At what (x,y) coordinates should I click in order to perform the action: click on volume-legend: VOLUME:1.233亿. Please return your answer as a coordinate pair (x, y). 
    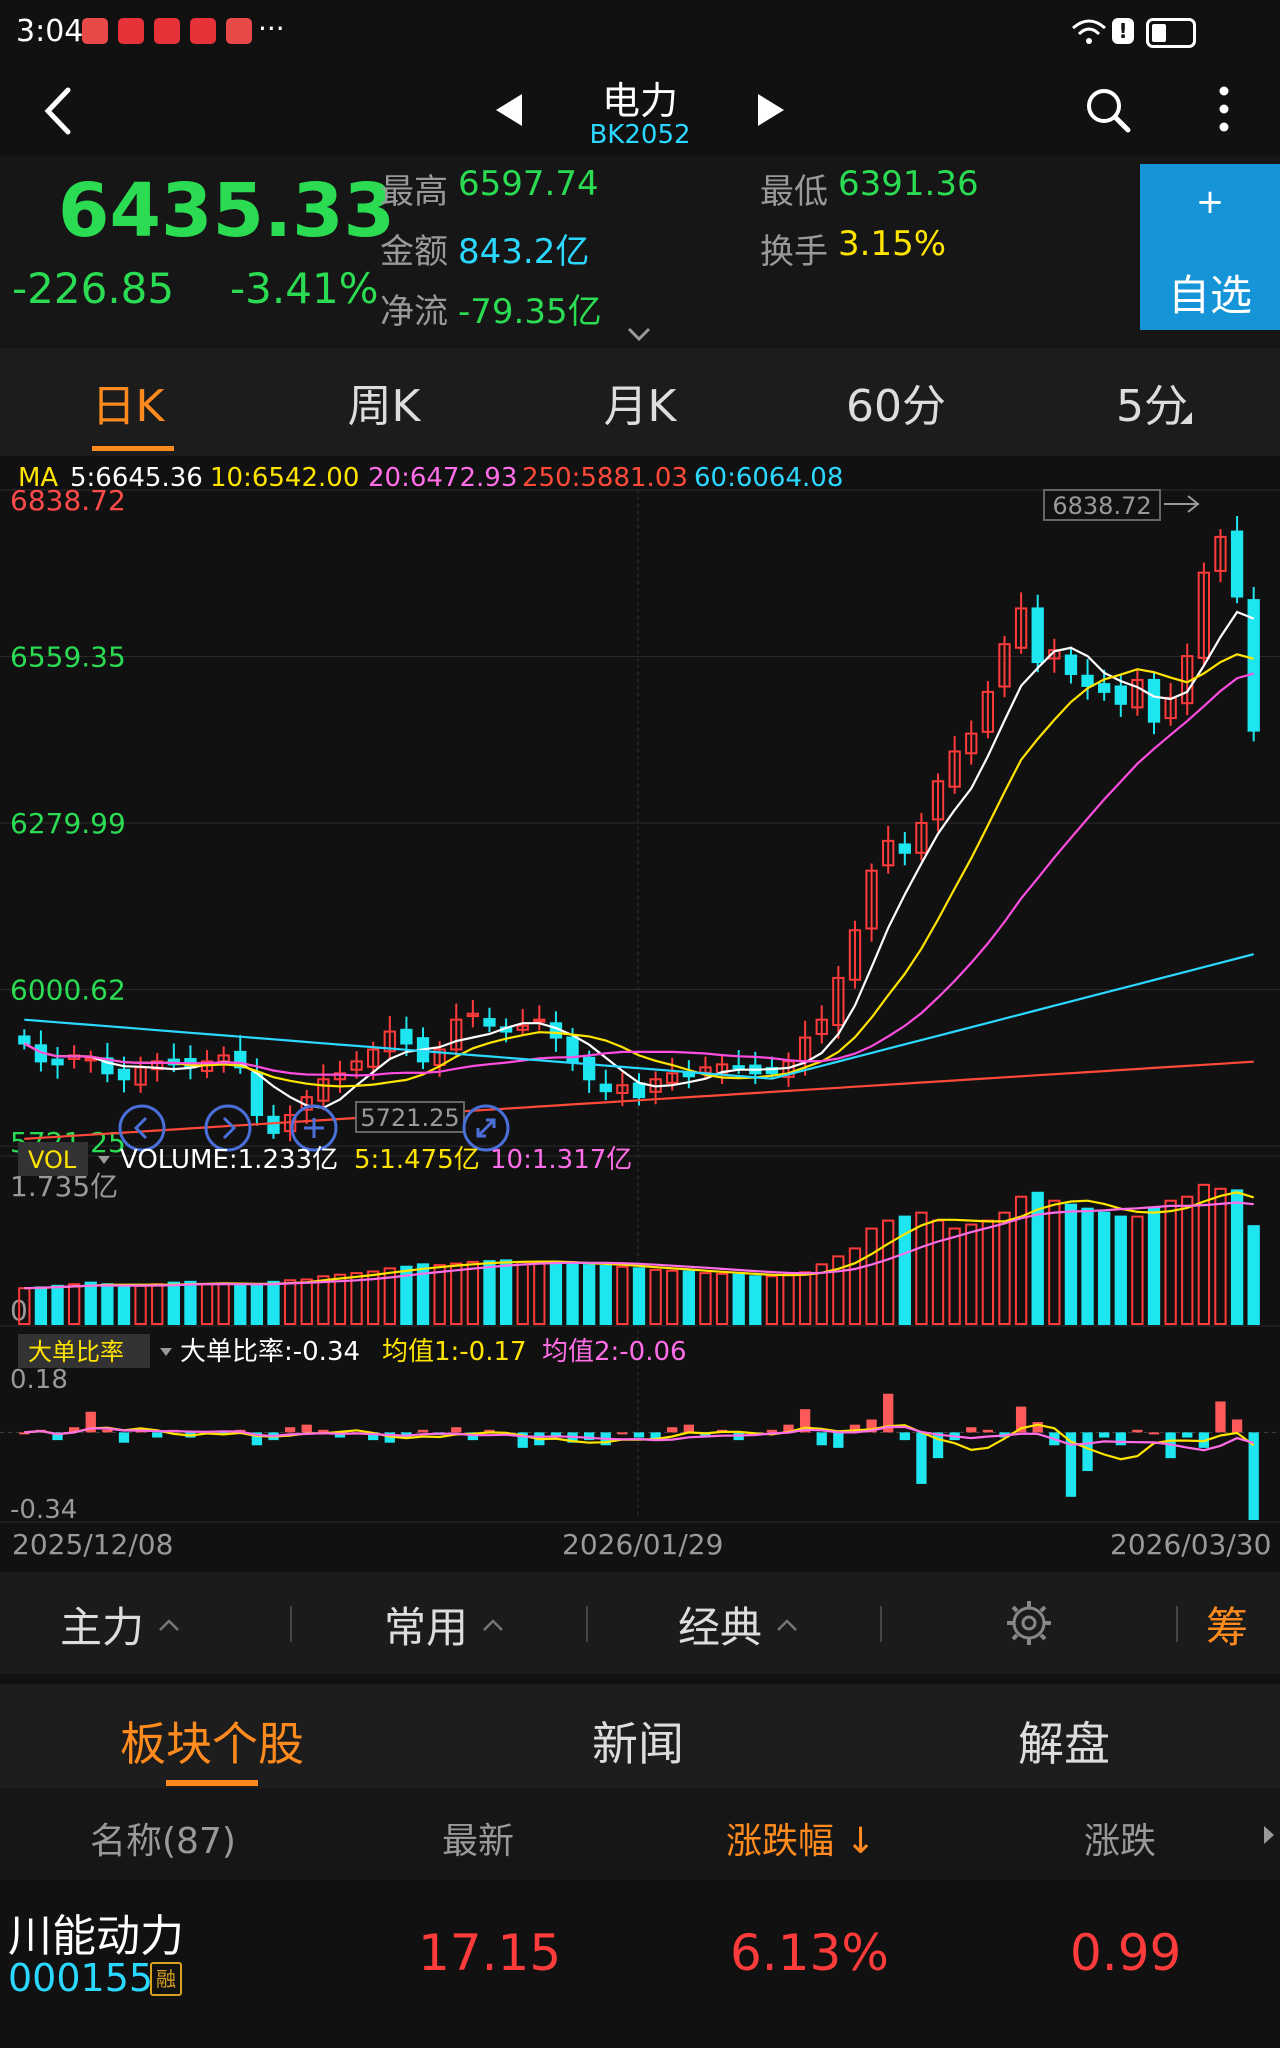
    Looking at the image, I should click on (229, 1160).